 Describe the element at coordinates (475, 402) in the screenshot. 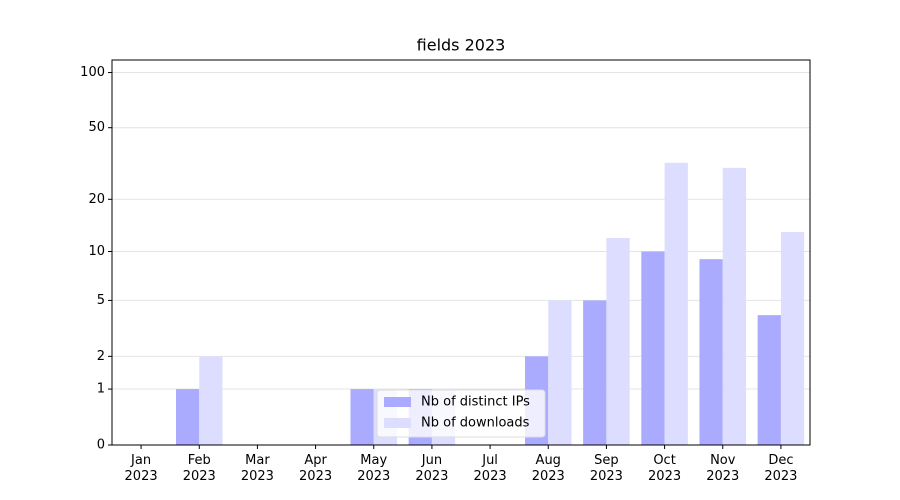

I see `legend-label: Nb of distinct IPs` at that location.